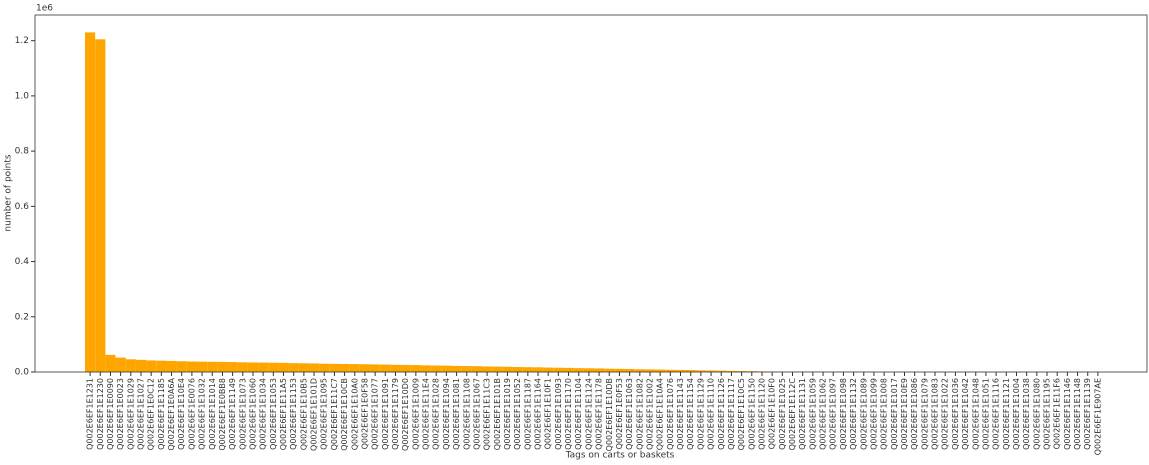 The width and height of the screenshot is (1149, 465). What do you see at coordinates (578, 414) in the screenshot?
I see `x-tick-label: Q002E6EF1E1104` at bounding box center [578, 414].